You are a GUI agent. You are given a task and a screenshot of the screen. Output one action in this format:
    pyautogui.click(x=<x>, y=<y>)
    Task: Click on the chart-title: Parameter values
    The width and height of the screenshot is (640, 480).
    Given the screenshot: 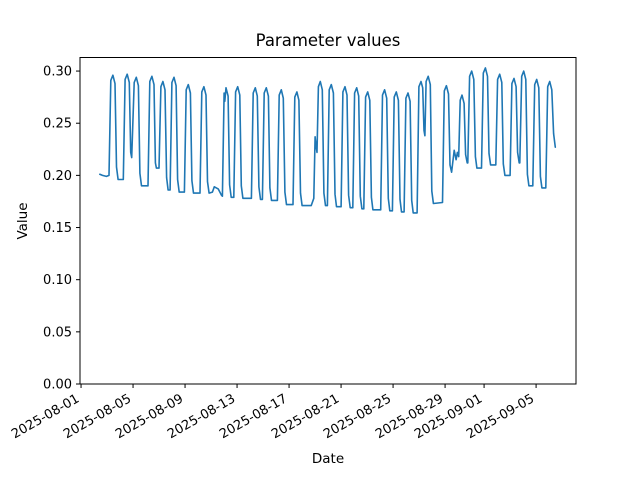 What is the action you would take?
    pyautogui.click(x=328, y=40)
    